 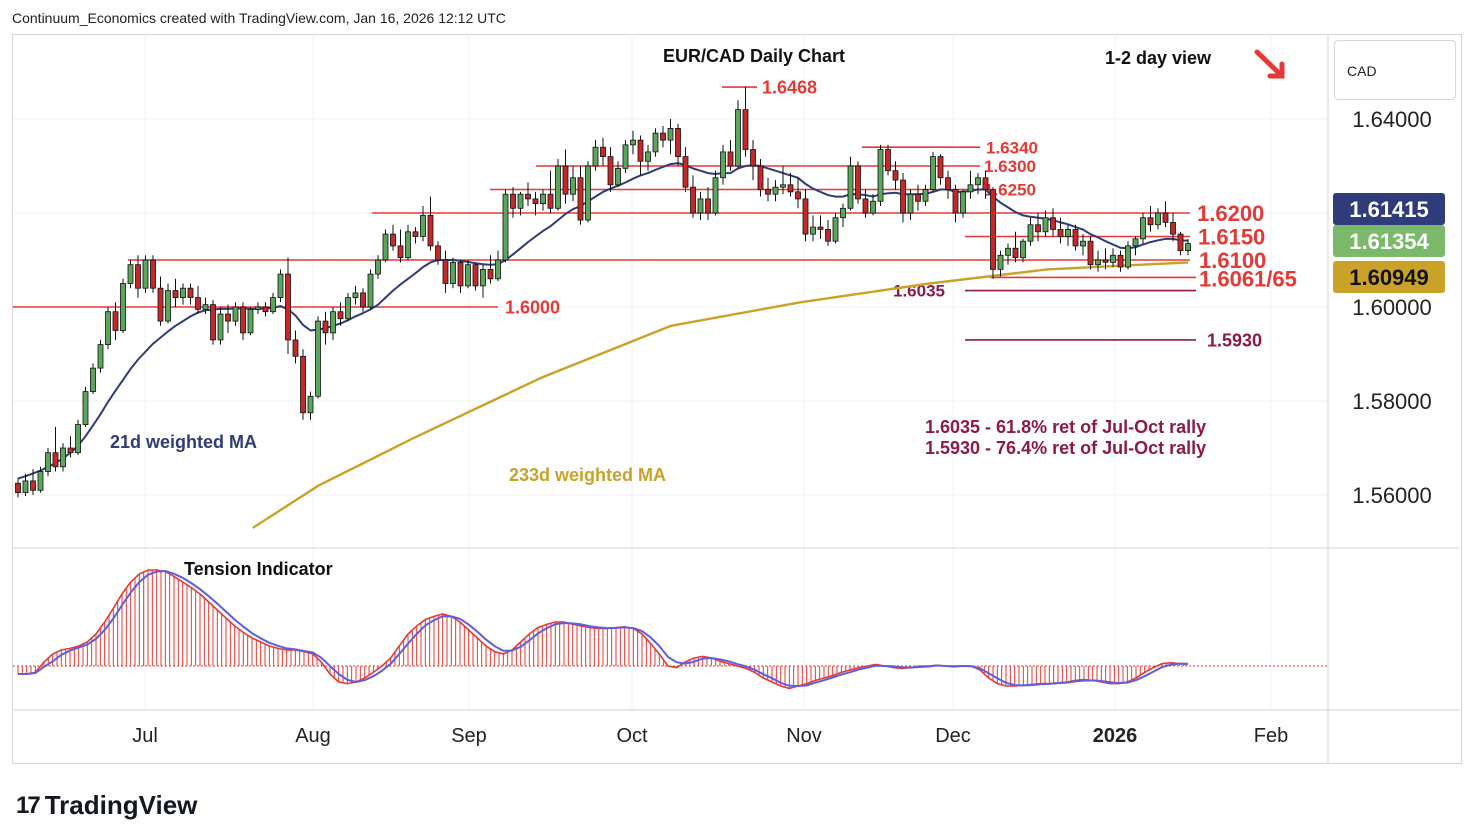 What do you see at coordinates (469, 736) in the screenshot?
I see `x-tick-label: Sep` at bounding box center [469, 736].